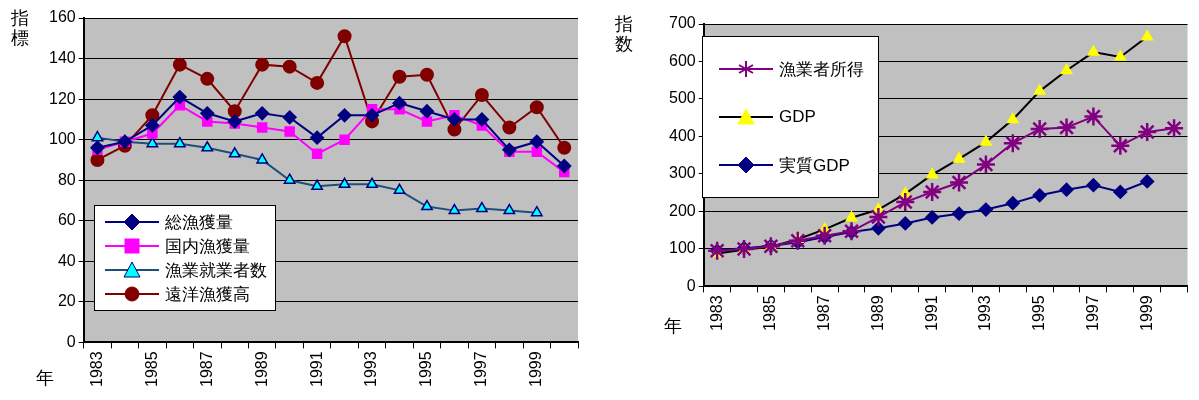 The image size is (1199, 400). What do you see at coordinates (682, 173) in the screenshot?
I see `y-tick-label: 300` at bounding box center [682, 173].